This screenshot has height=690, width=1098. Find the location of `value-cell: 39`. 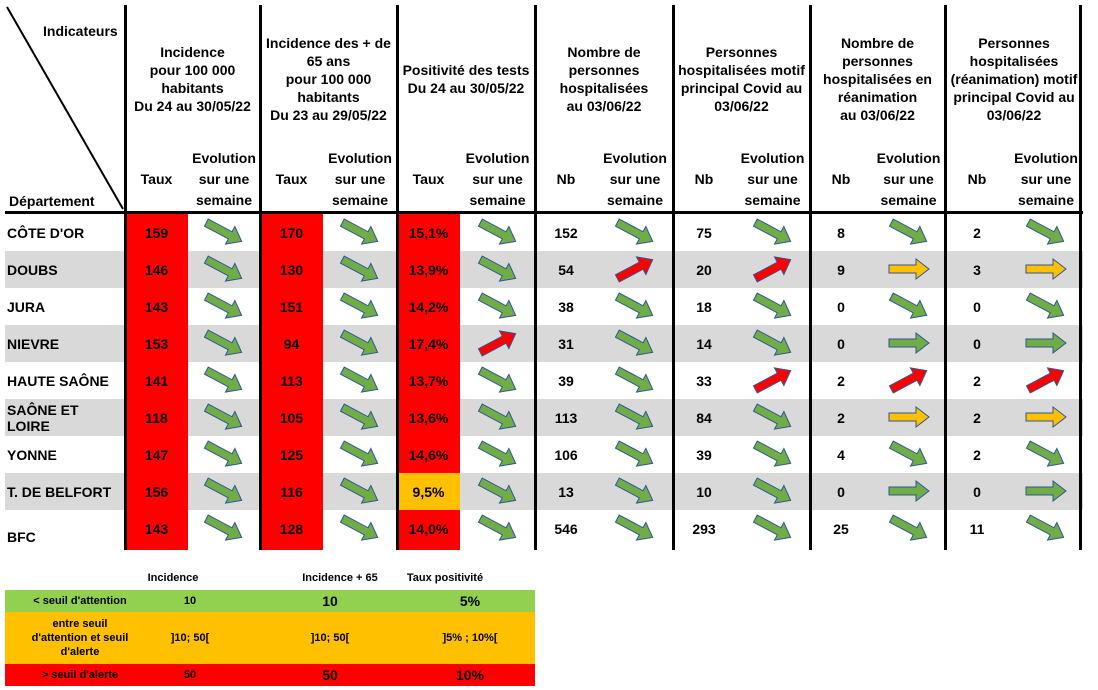

value-cell: 39 is located at coordinates (704, 454).